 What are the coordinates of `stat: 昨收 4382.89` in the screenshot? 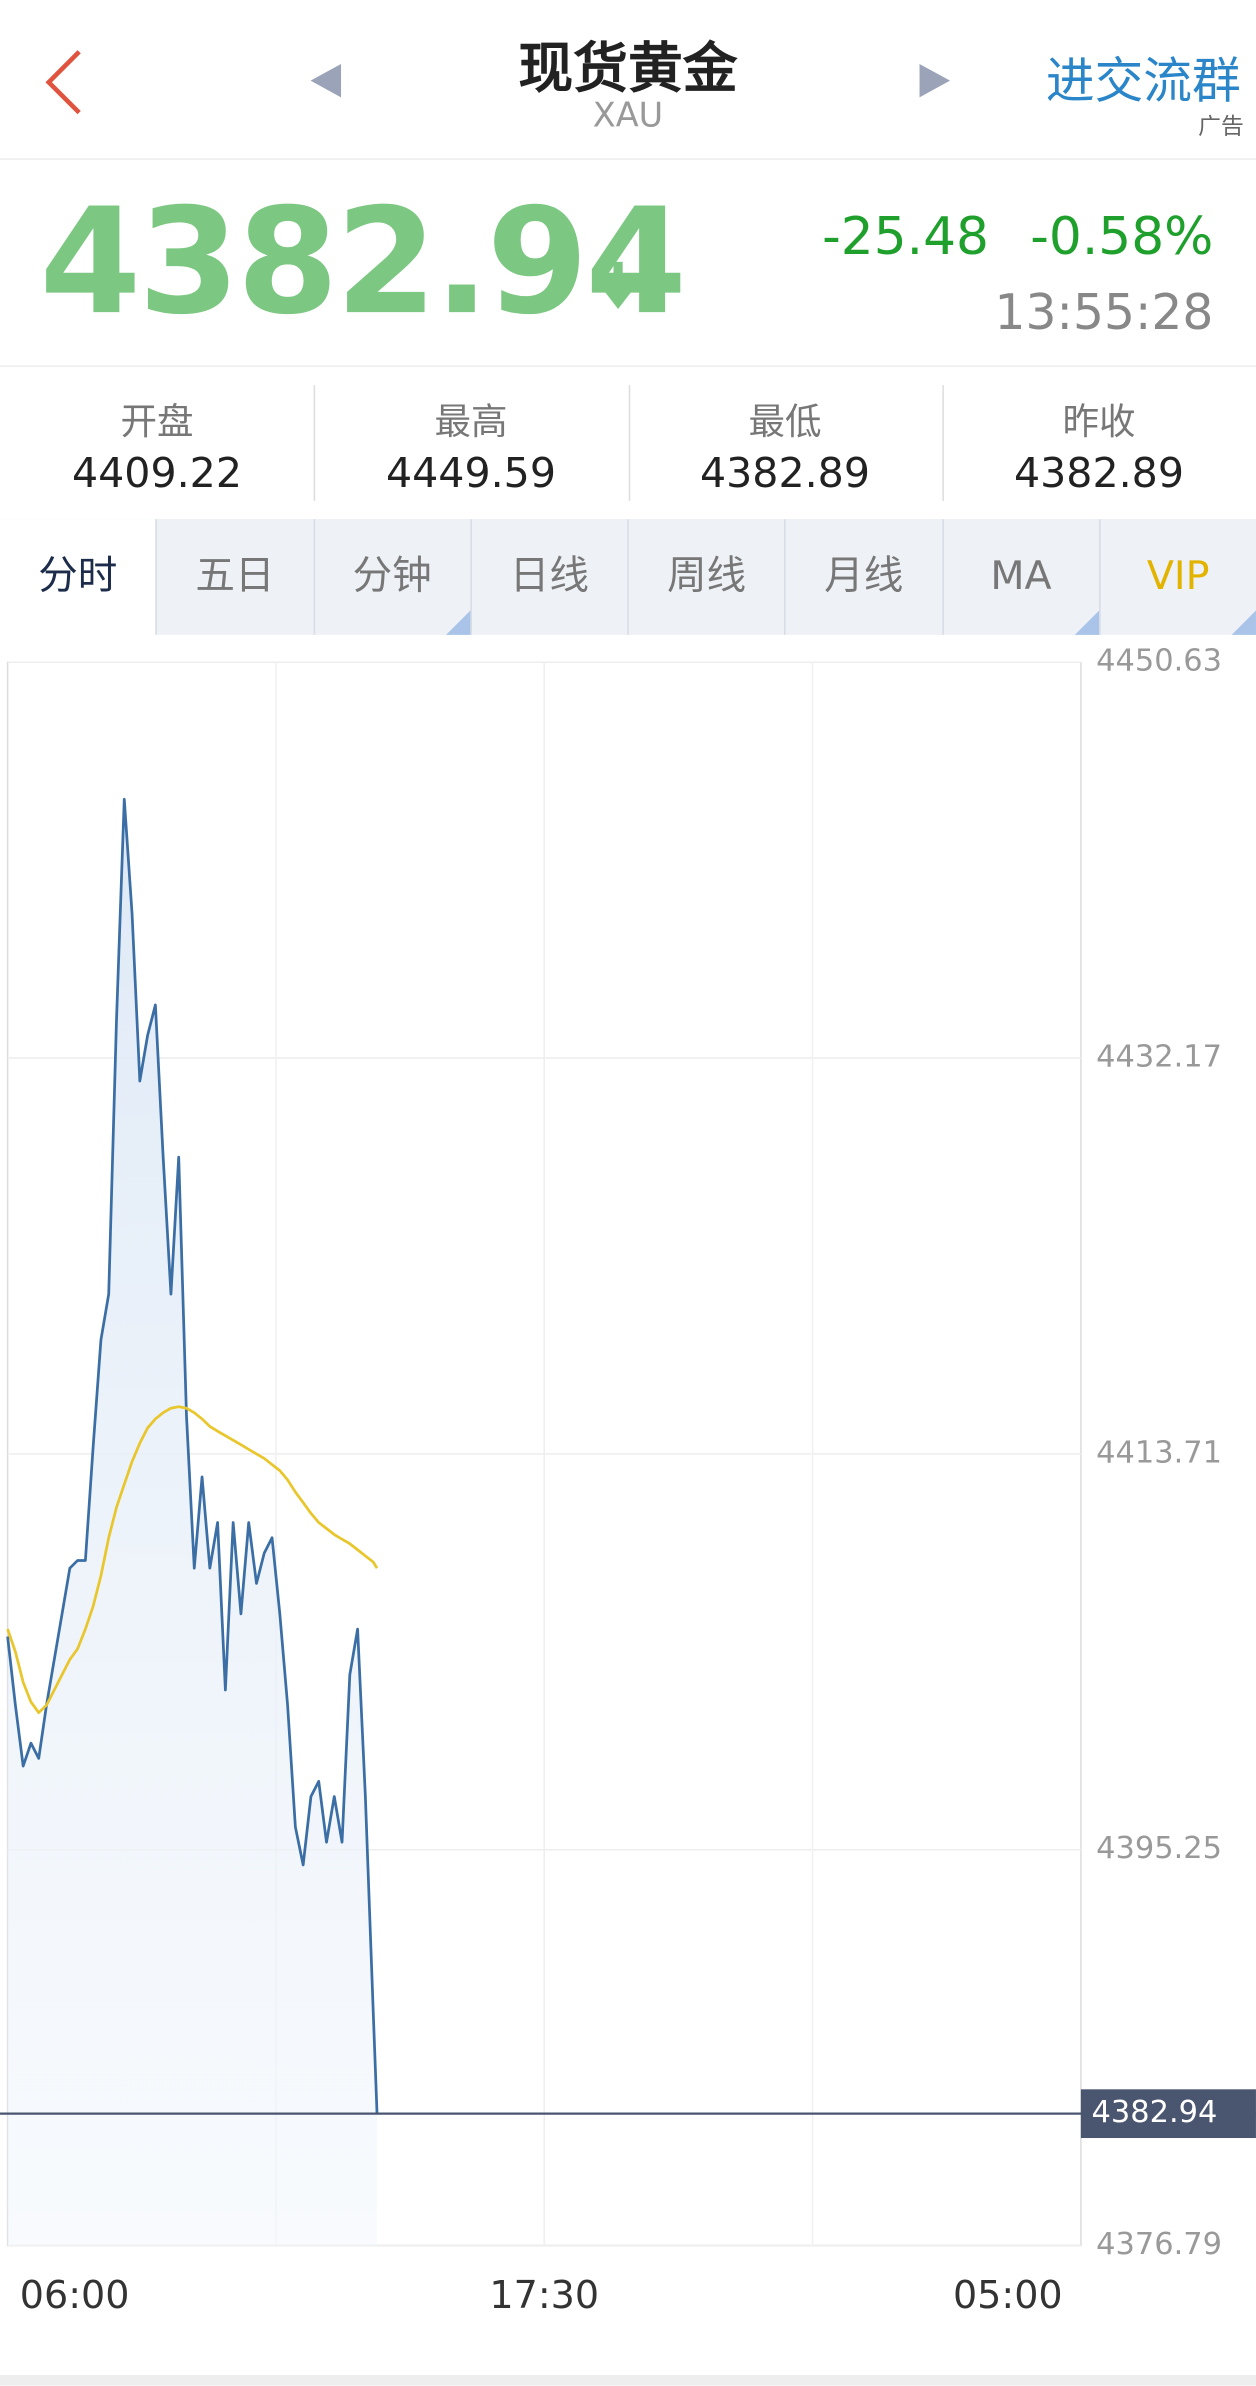 It's located at (1098, 443).